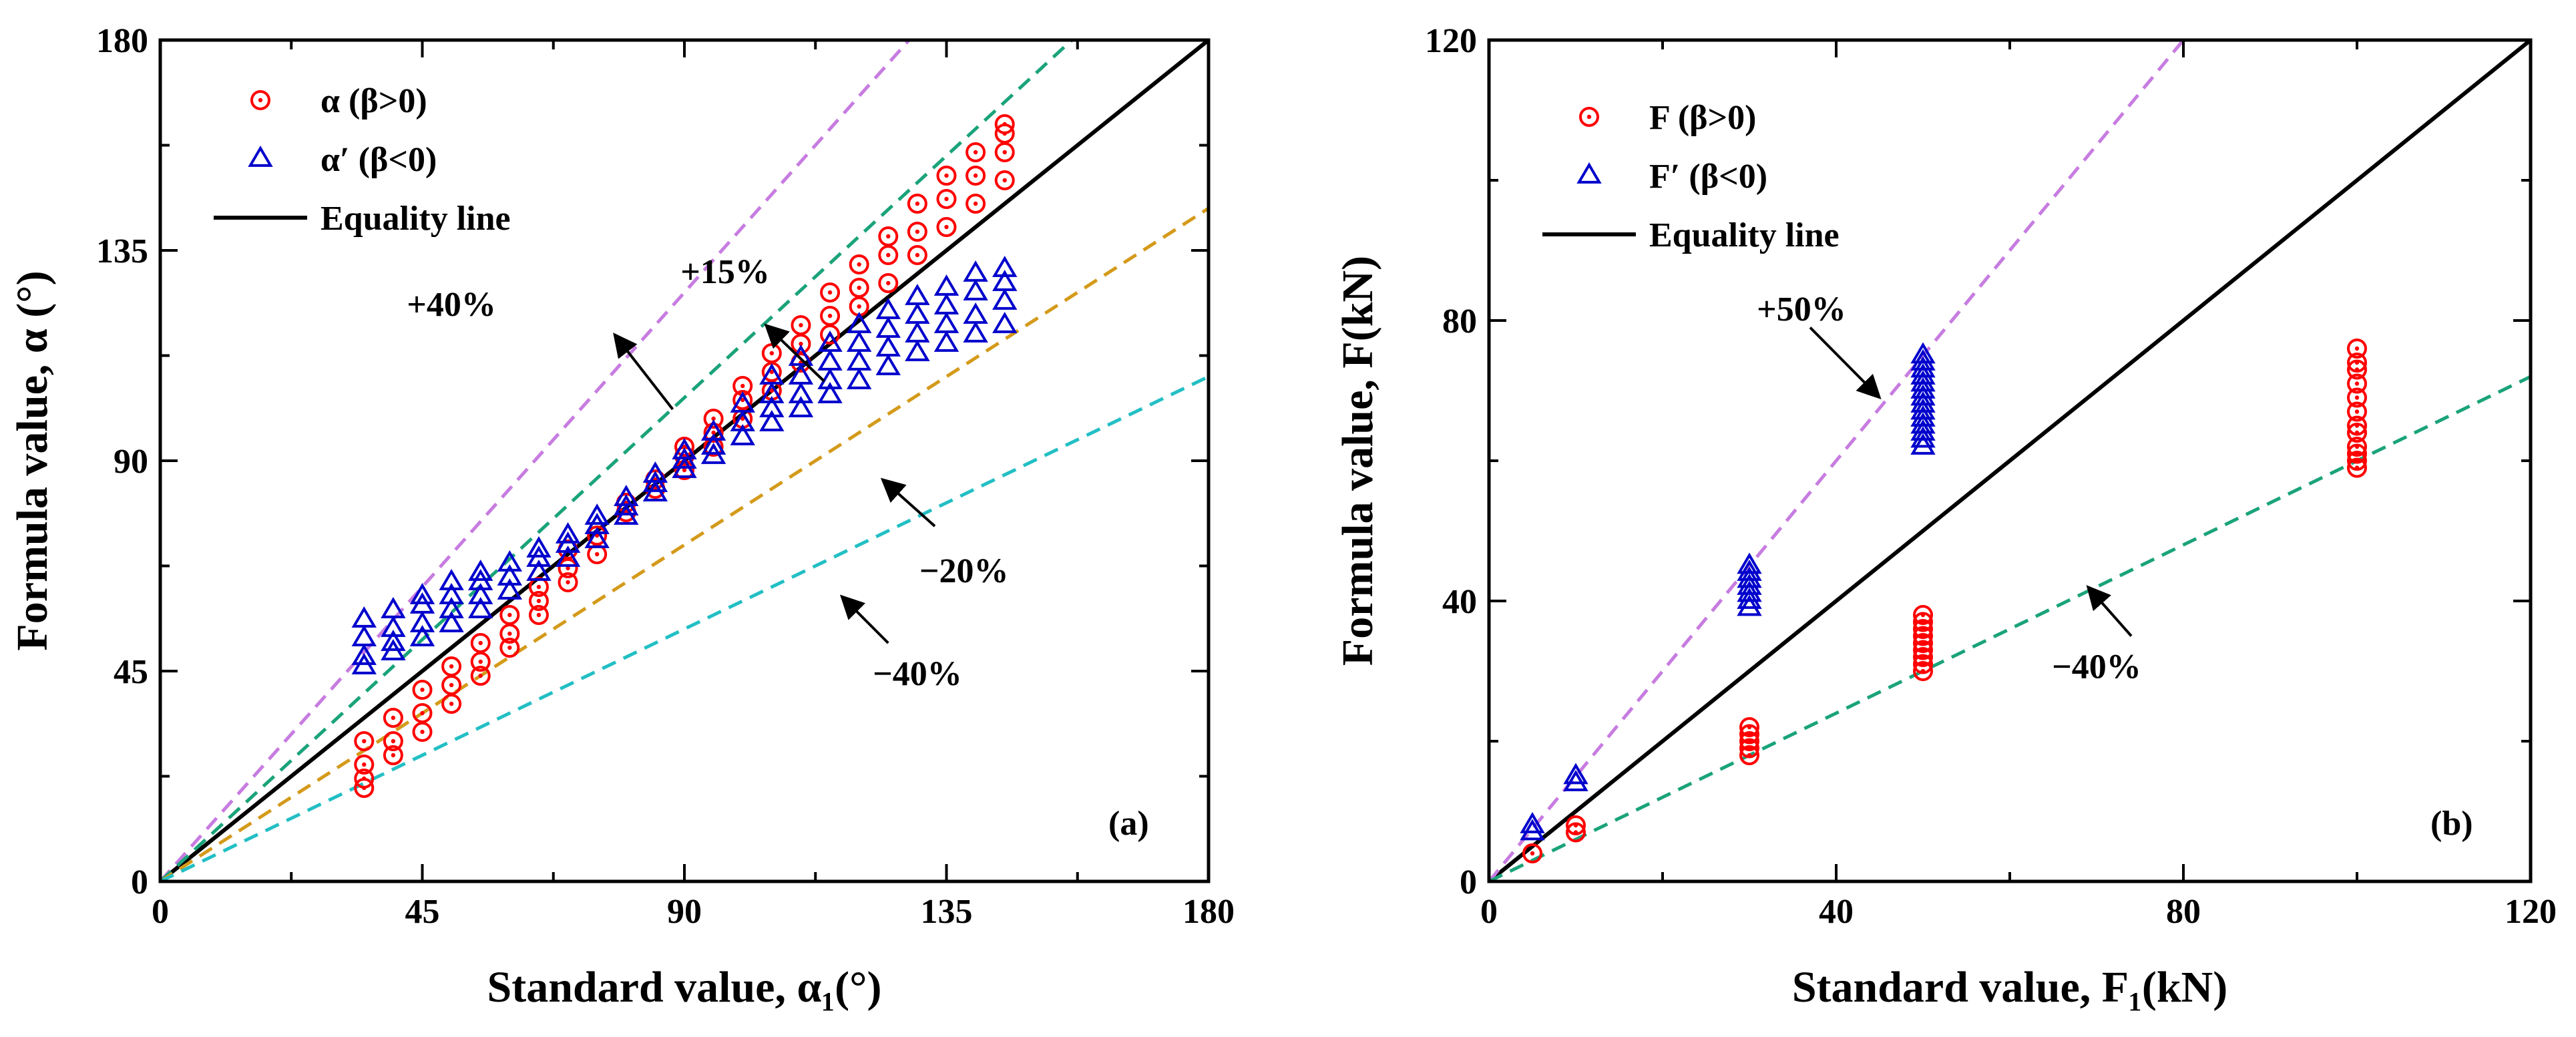  I want to click on annotation-label: +15%, so click(725, 272).